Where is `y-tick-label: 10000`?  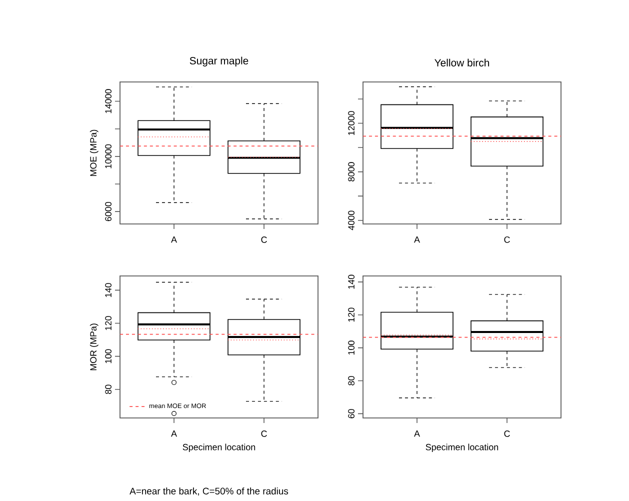
y-tick-label: 10000 is located at coordinates (108, 156).